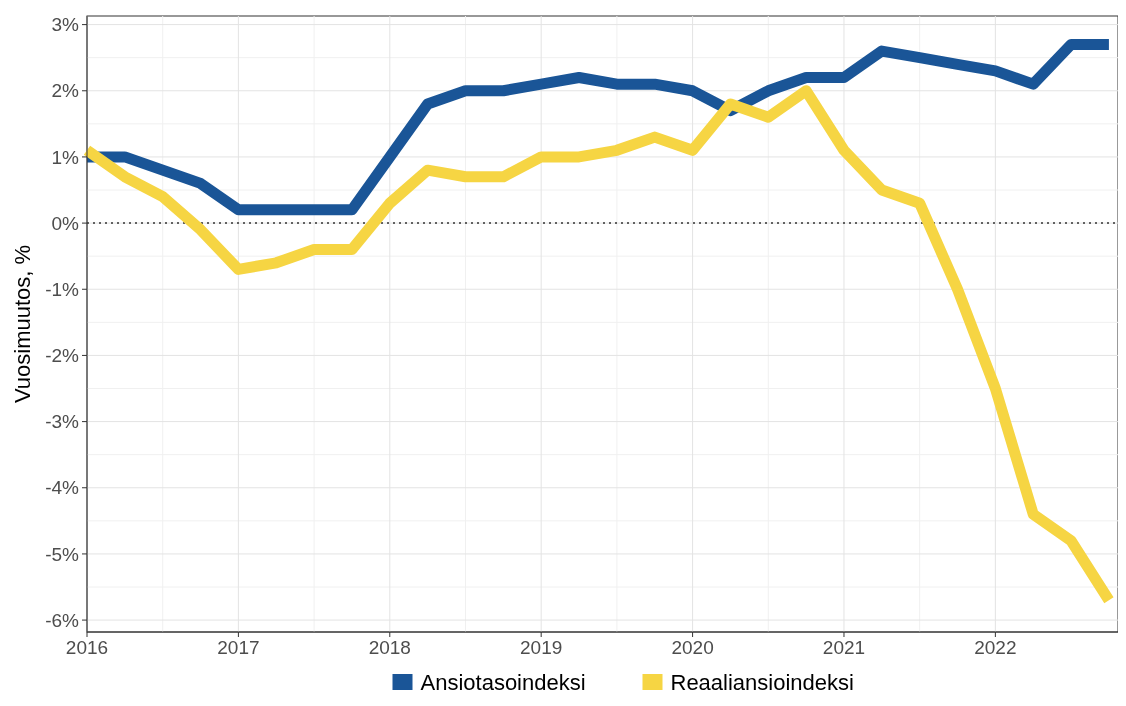 The width and height of the screenshot is (1126, 706). I want to click on y-tick-label: -6%, so click(62, 620).